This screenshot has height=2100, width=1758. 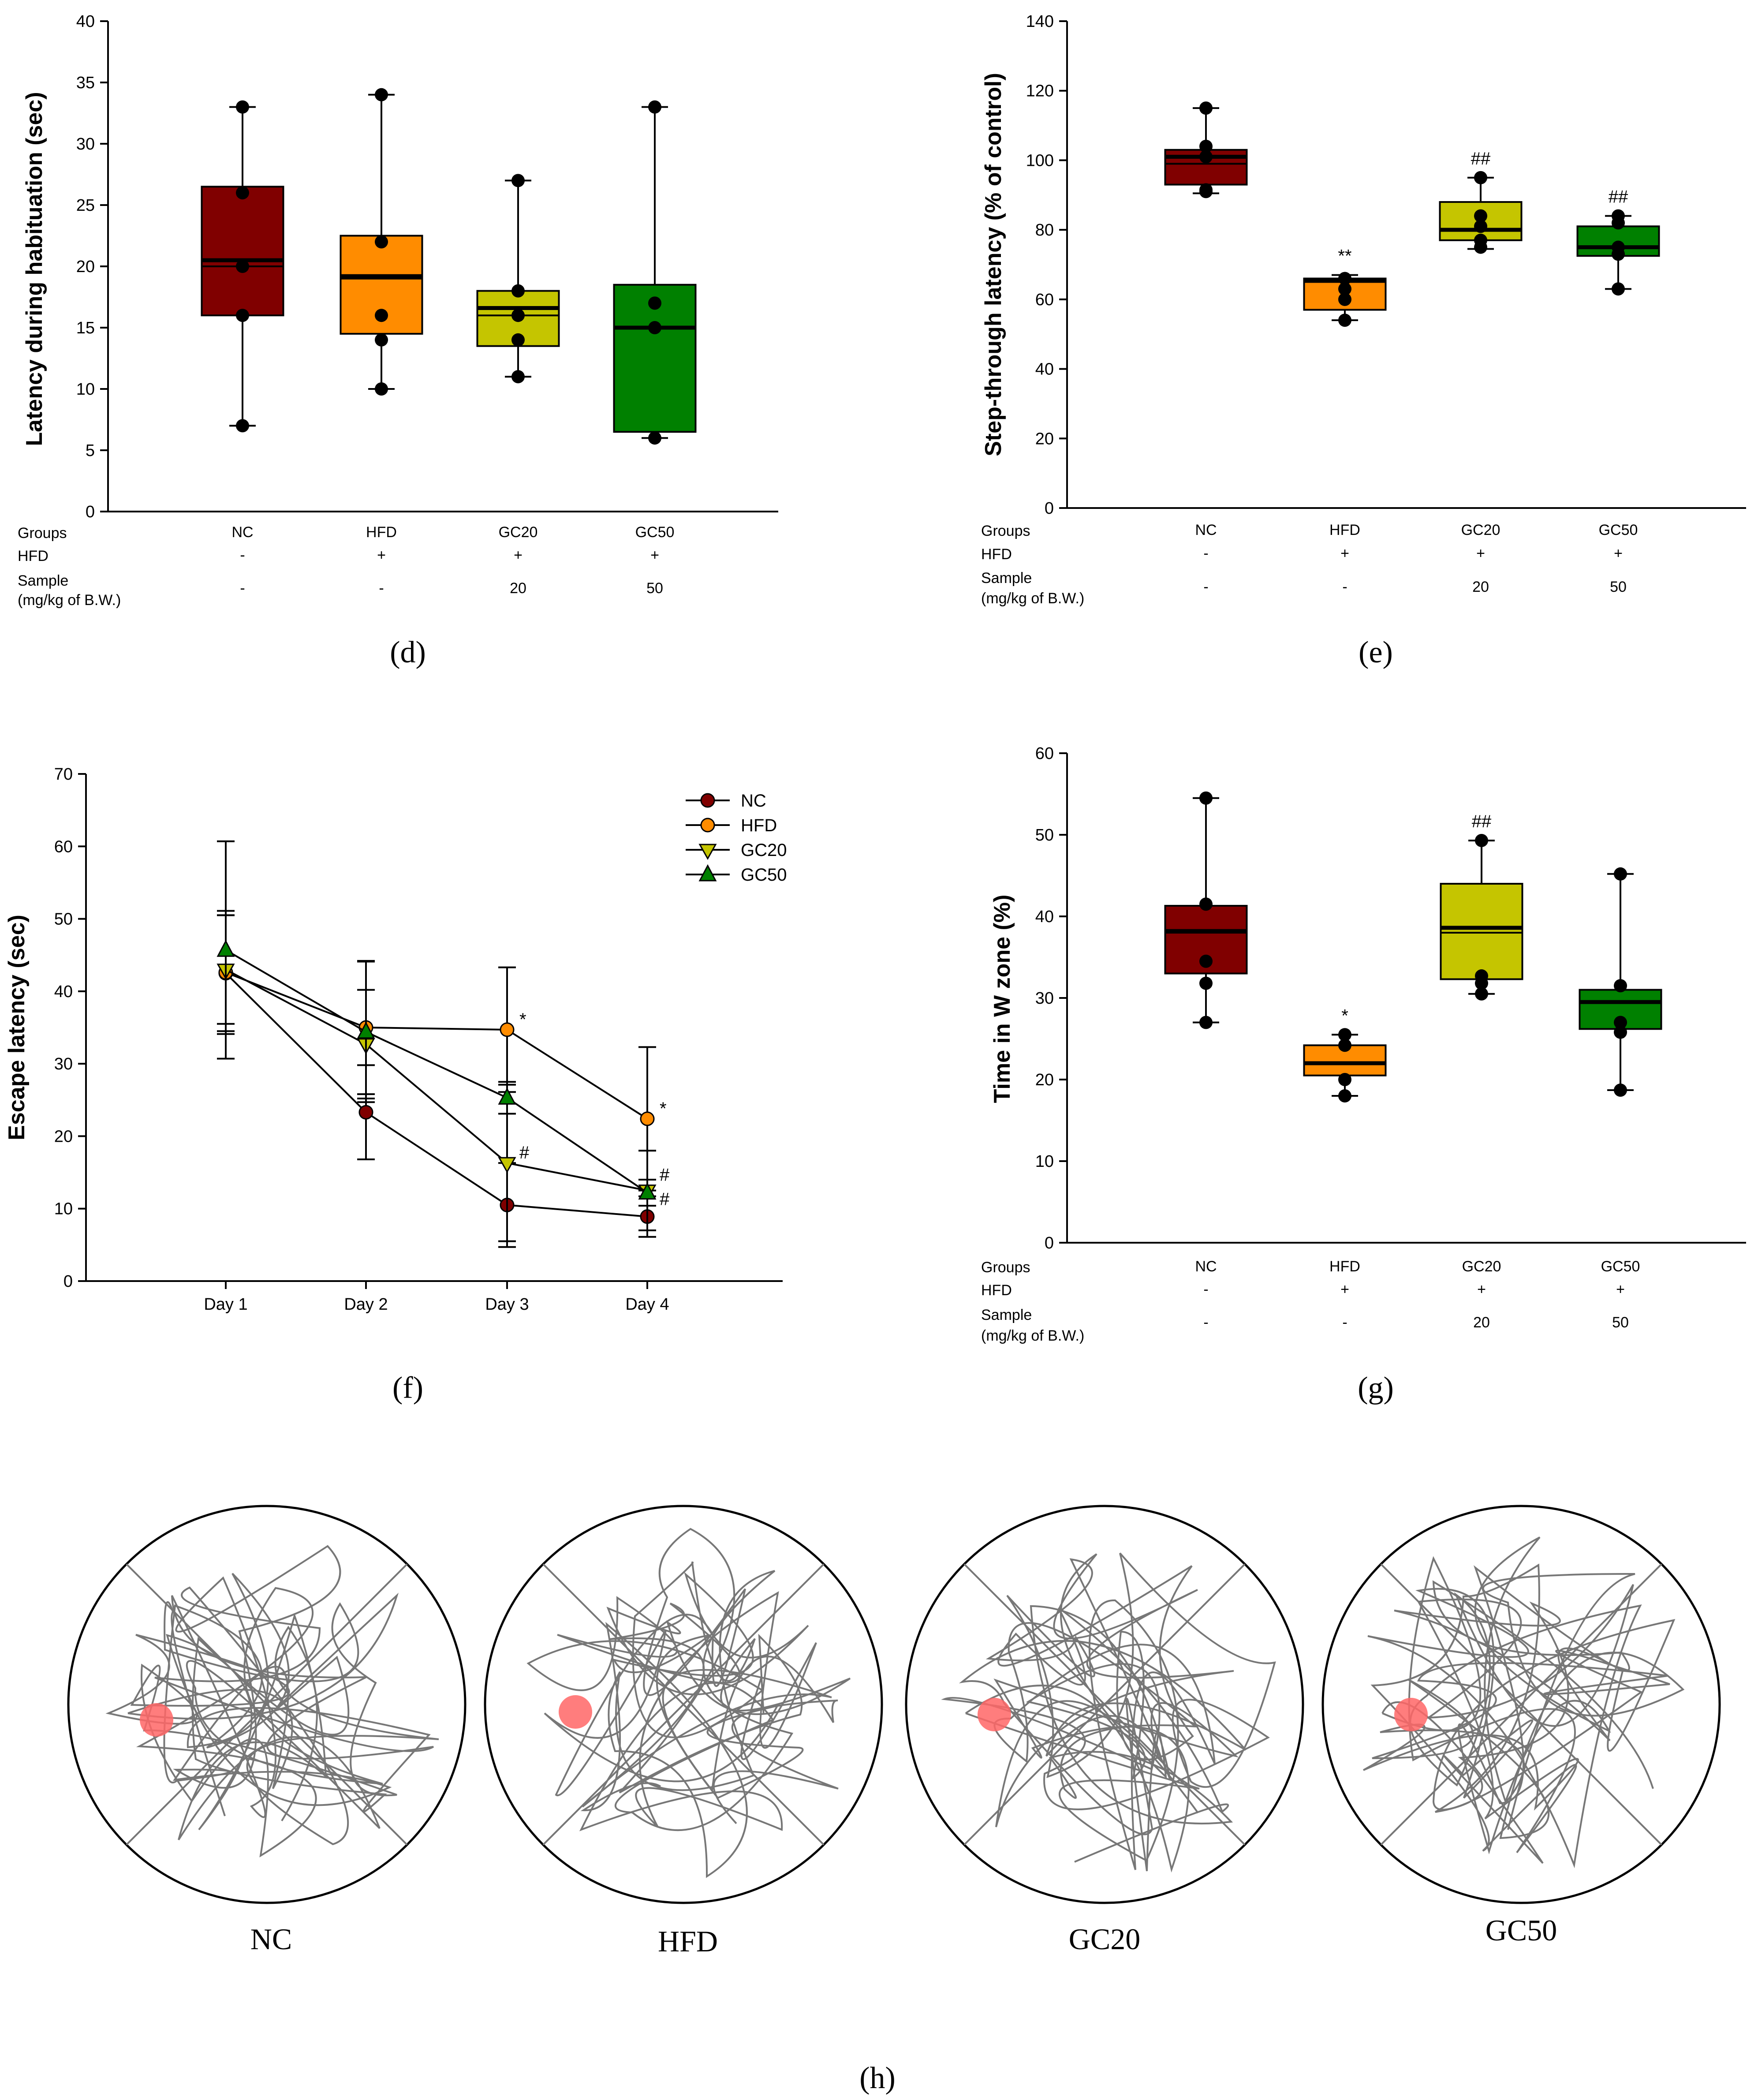 I want to click on significance-mark: *, so click(x=664, y=1108).